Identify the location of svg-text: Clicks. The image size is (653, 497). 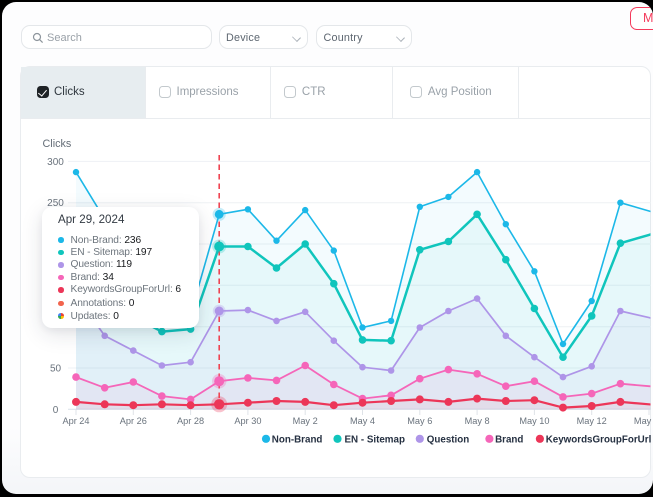
(57, 144).